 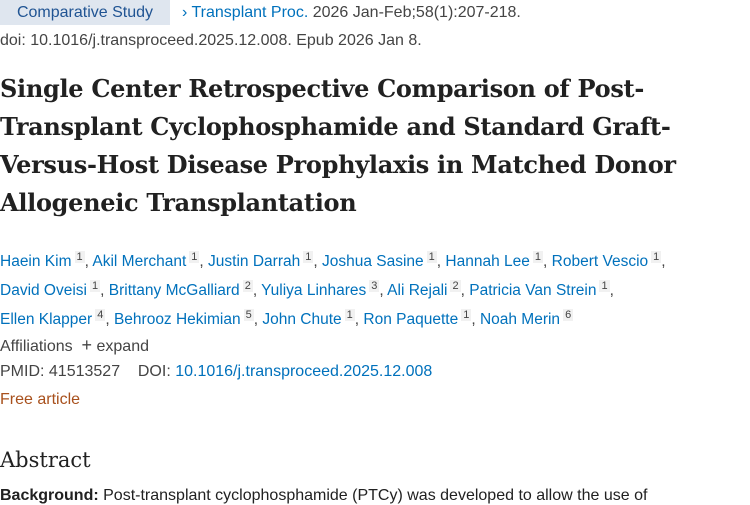 What do you see at coordinates (302, 320) in the screenshot?
I see `author-link: John Chute` at bounding box center [302, 320].